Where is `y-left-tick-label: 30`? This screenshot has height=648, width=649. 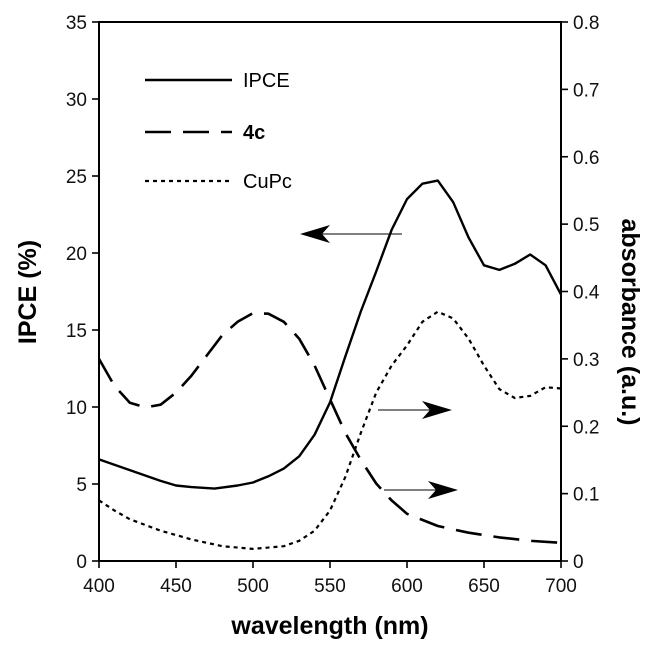
y-left-tick-label: 30 is located at coordinates (76, 100).